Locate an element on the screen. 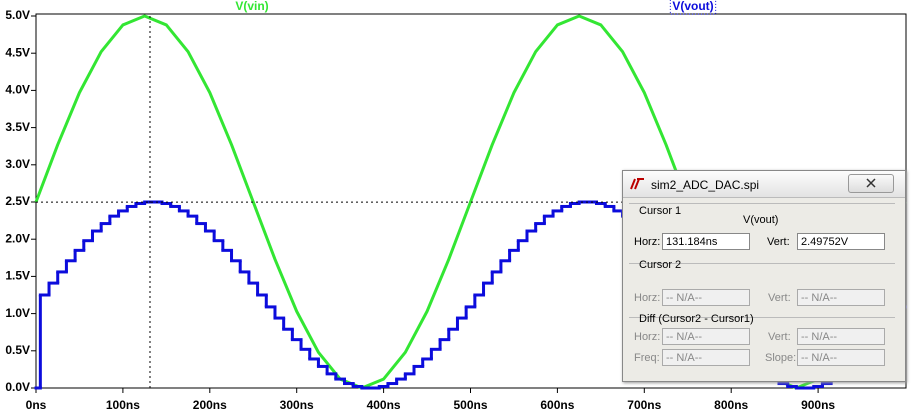  legend-label: V(vout) is located at coordinates (692, 6).